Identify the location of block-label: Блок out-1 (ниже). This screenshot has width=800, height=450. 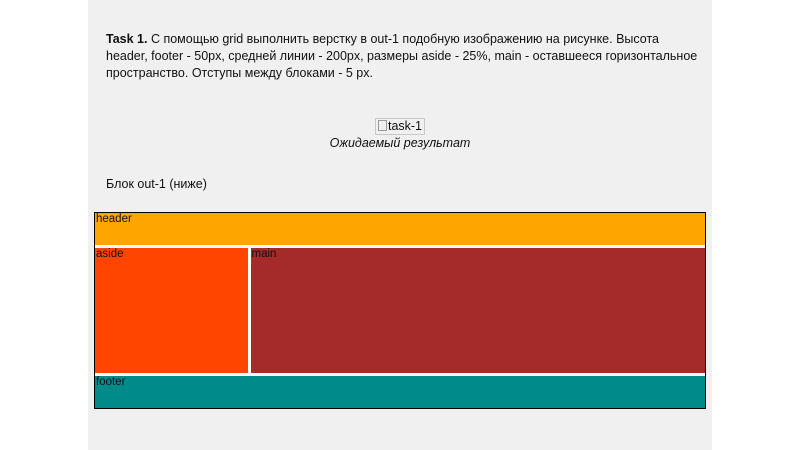
(156, 184).